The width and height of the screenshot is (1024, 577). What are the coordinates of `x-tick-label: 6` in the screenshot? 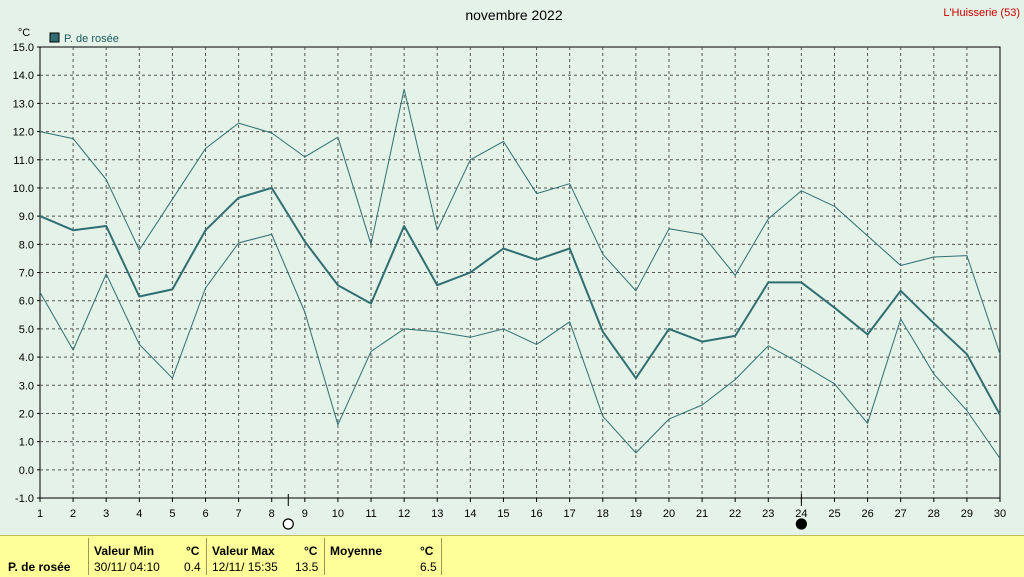 It's located at (205, 514).